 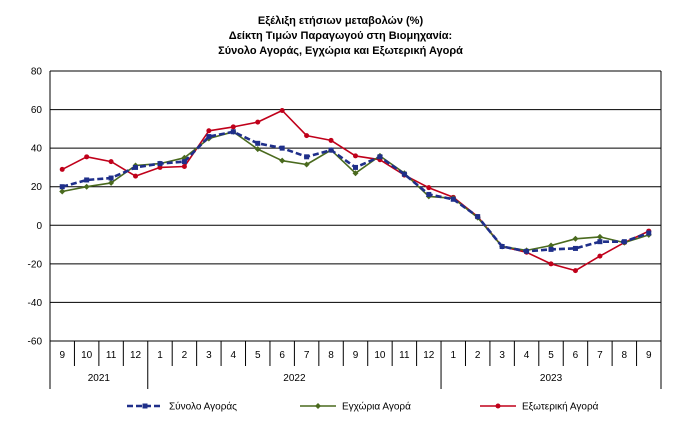 What do you see at coordinates (37, 72) in the screenshot?
I see `y-tick-label: 80` at bounding box center [37, 72].